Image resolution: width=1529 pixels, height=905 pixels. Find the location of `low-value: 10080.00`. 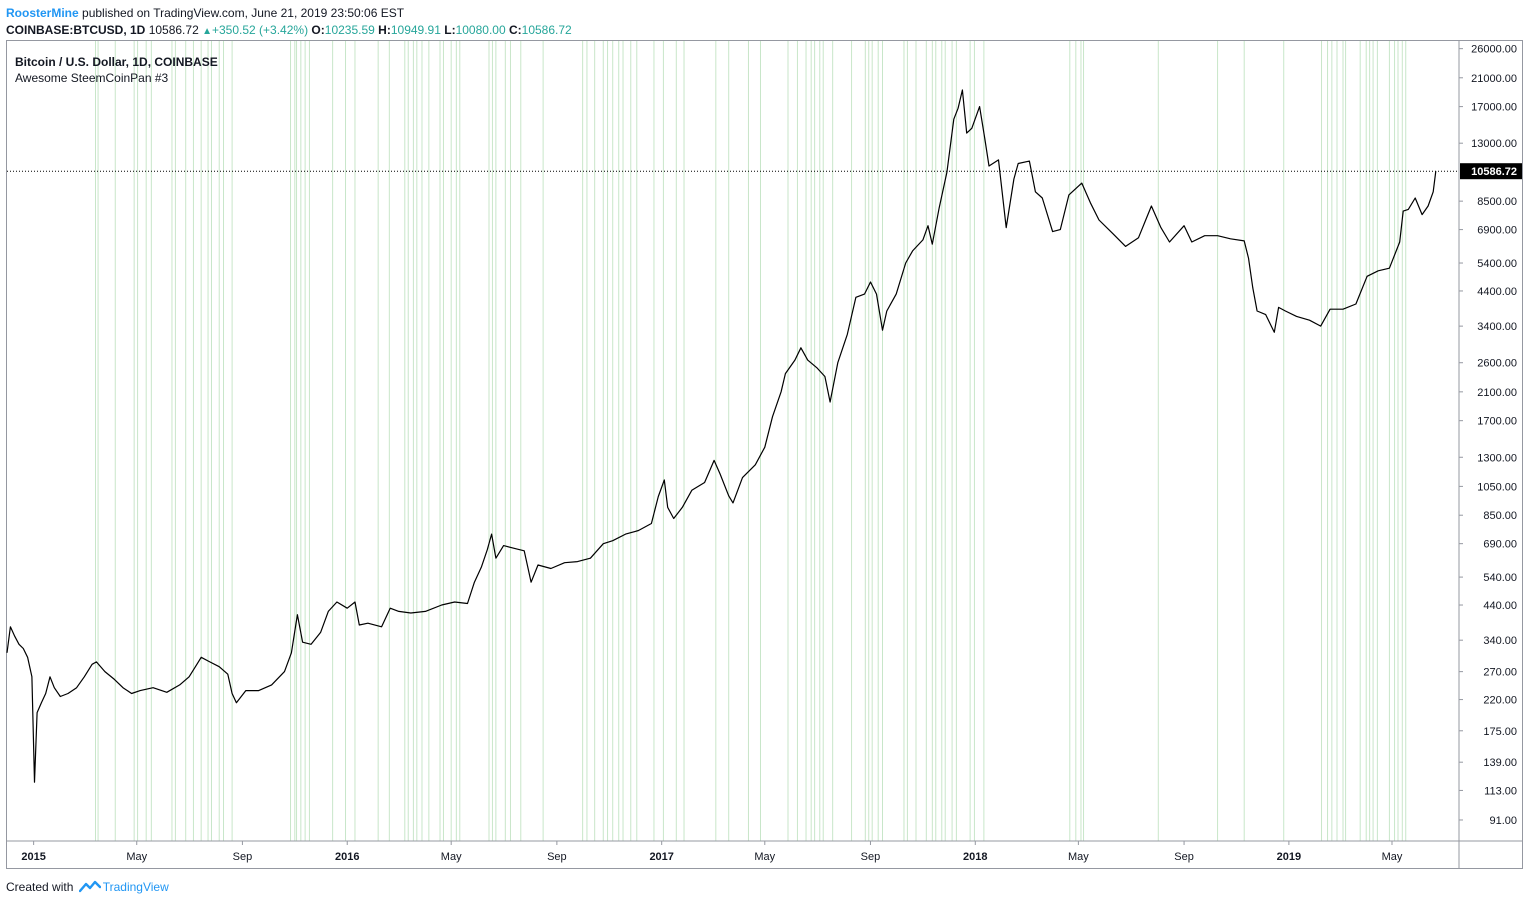

low-value: 10080.00 is located at coordinates (480, 30).